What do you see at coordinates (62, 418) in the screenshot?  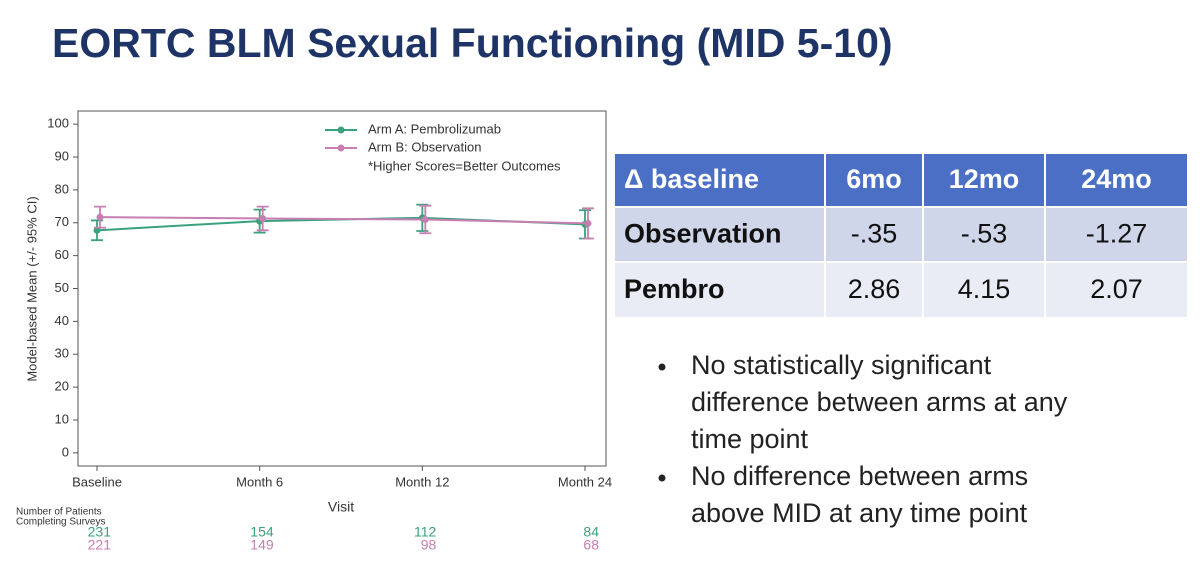 I see `y-tick-label: 10` at bounding box center [62, 418].